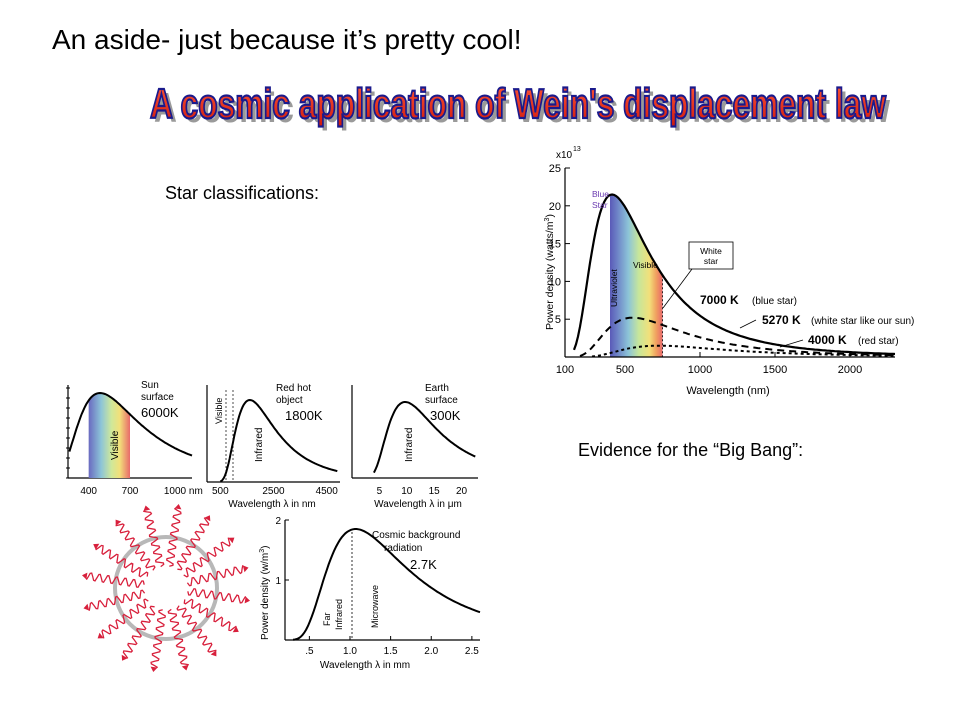 This screenshot has width=960, height=720. Describe the element at coordinates (88, 491) in the screenshot. I see `panel-sun-x-tick-label: 400` at that location.